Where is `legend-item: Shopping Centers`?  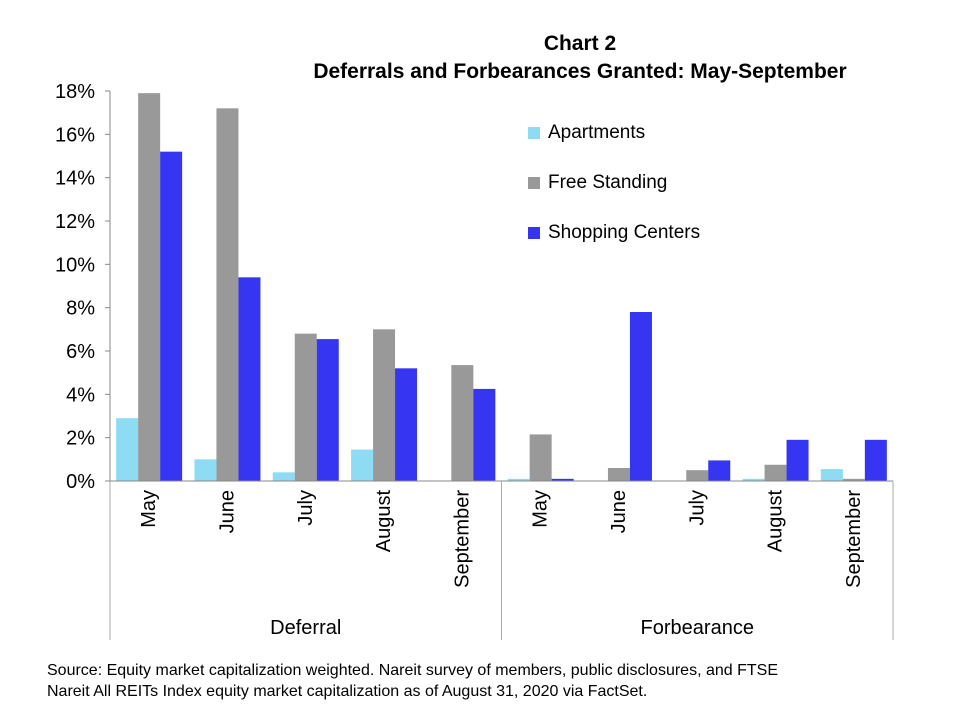 legend-item: Shopping Centers is located at coordinates (614, 233).